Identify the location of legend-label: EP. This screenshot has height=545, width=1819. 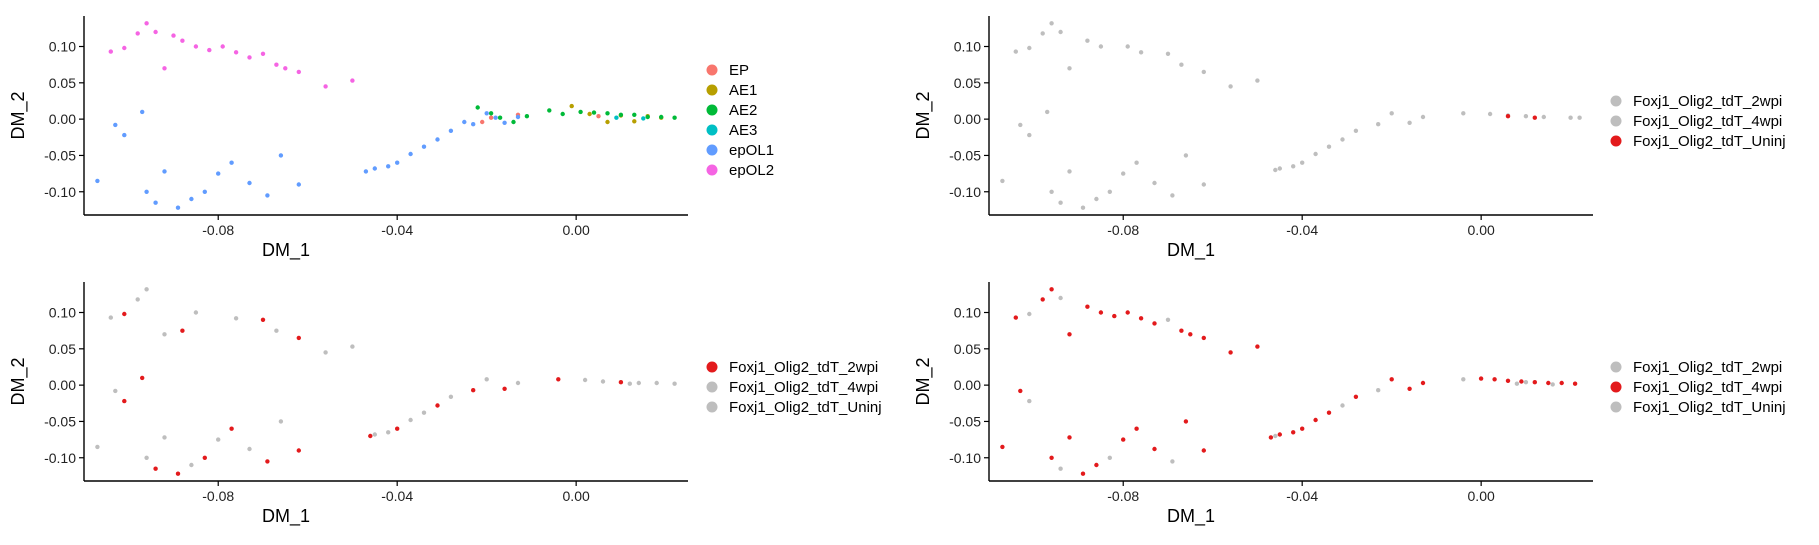
(739, 70).